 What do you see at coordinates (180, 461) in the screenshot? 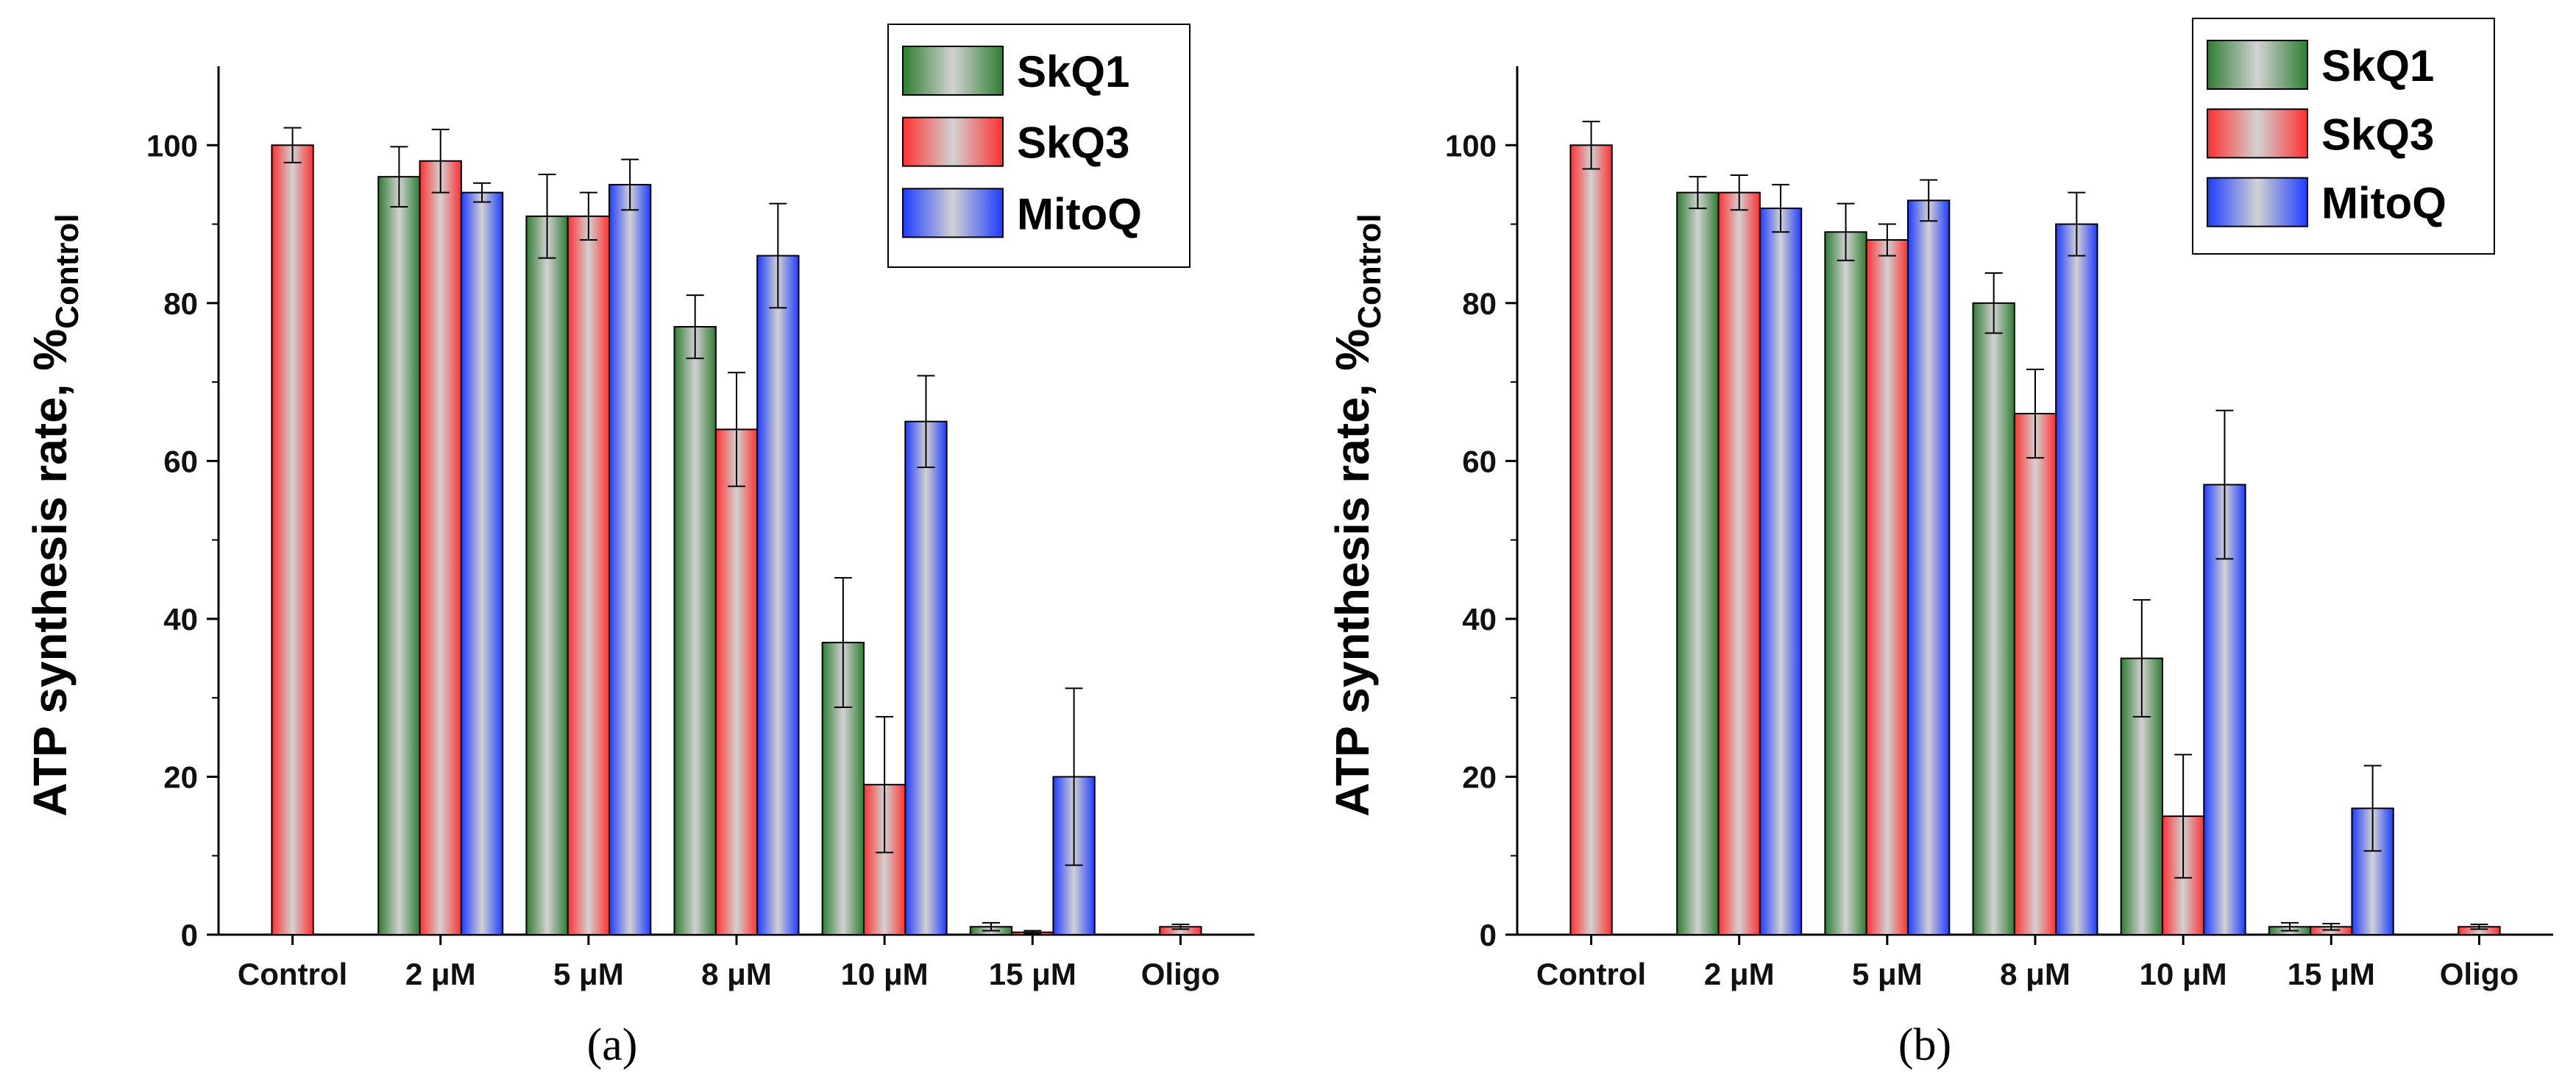
I see `y-tick-label: 60` at bounding box center [180, 461].